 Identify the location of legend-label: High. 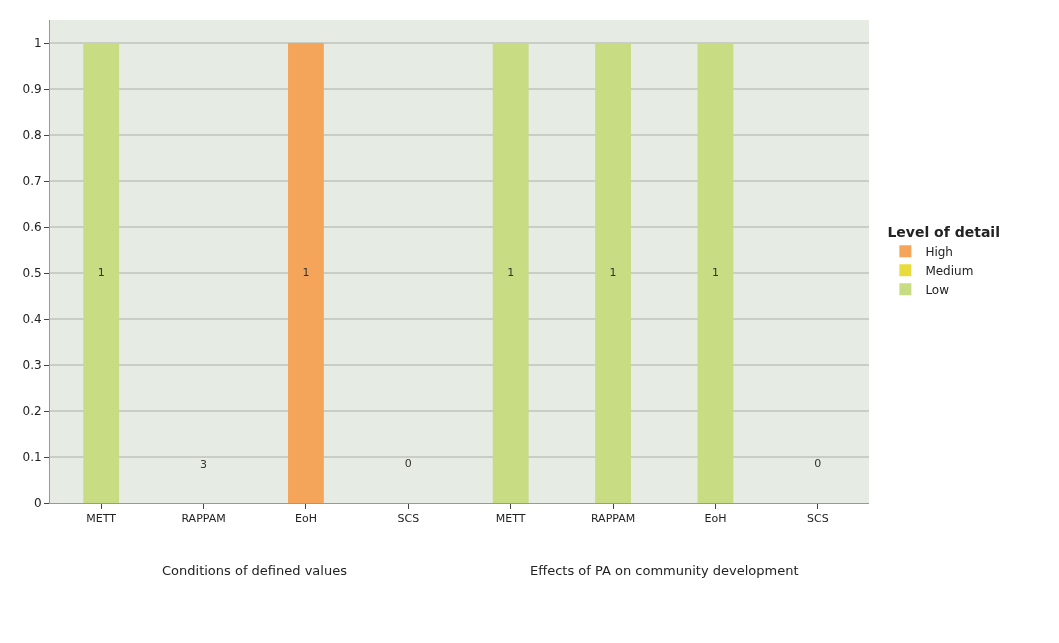
(939, 251).